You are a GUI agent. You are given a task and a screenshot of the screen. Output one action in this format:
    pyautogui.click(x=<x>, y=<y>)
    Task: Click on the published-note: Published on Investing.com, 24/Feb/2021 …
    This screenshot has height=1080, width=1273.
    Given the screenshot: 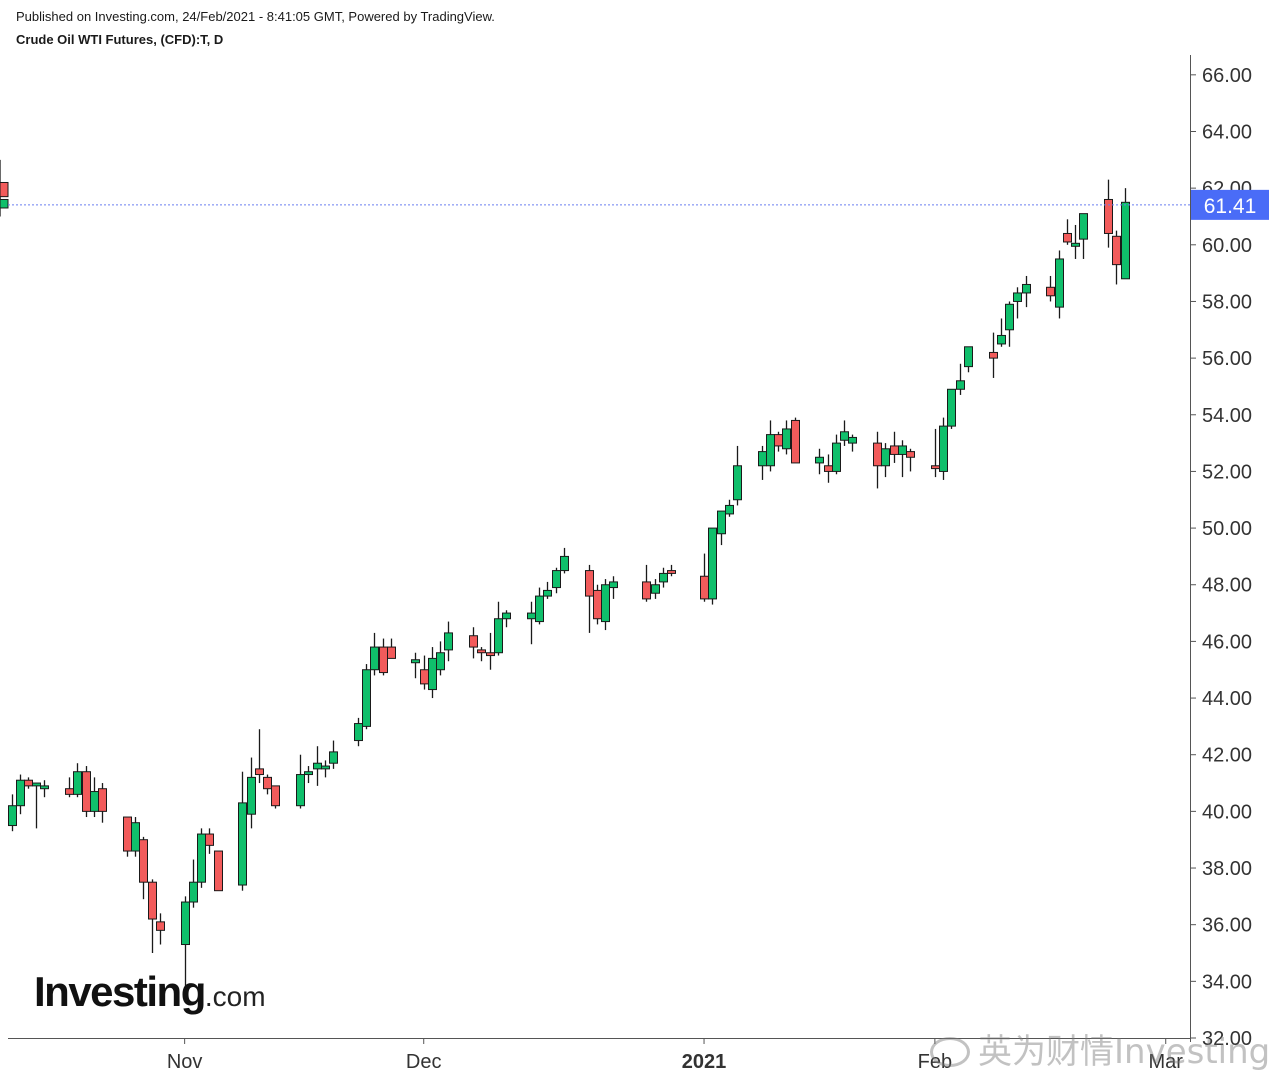 What is the action you would take?
    pyautogui.click(x=255, y=16)
    